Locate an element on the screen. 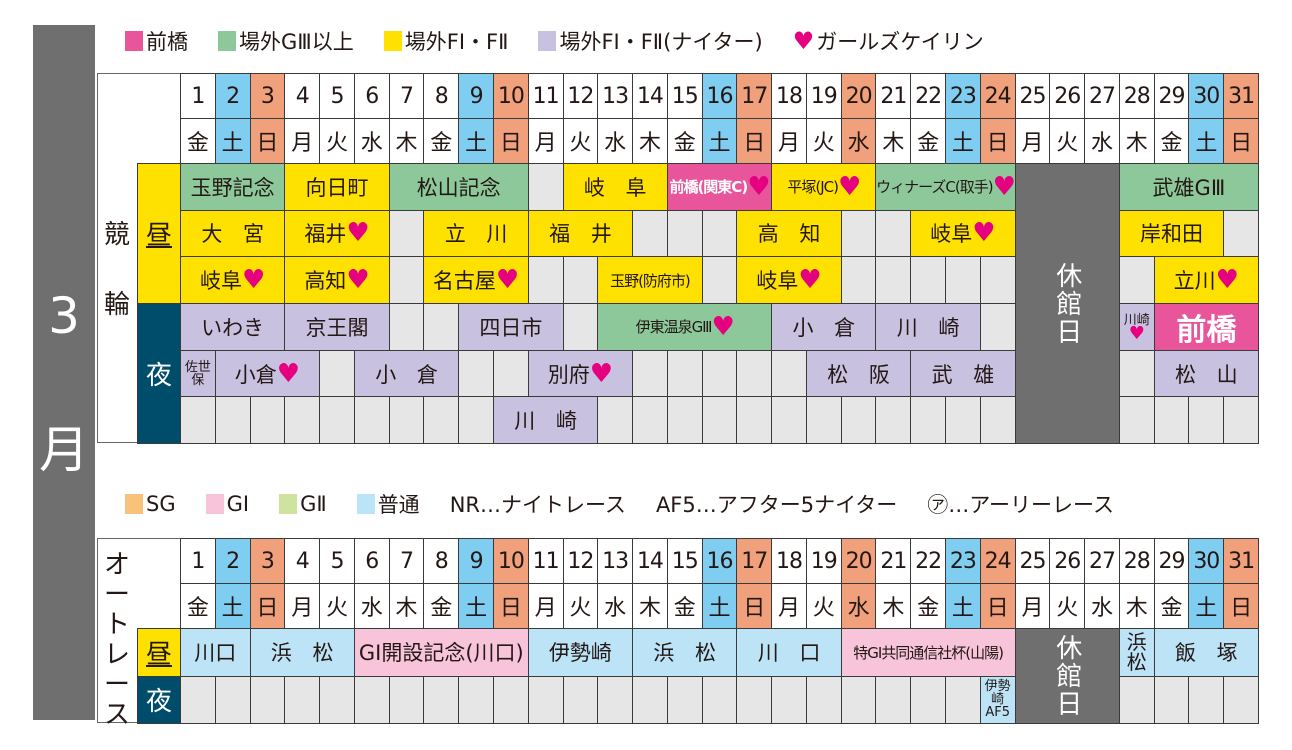  heart-icon: ♥ is located at coordinates (358, 233).